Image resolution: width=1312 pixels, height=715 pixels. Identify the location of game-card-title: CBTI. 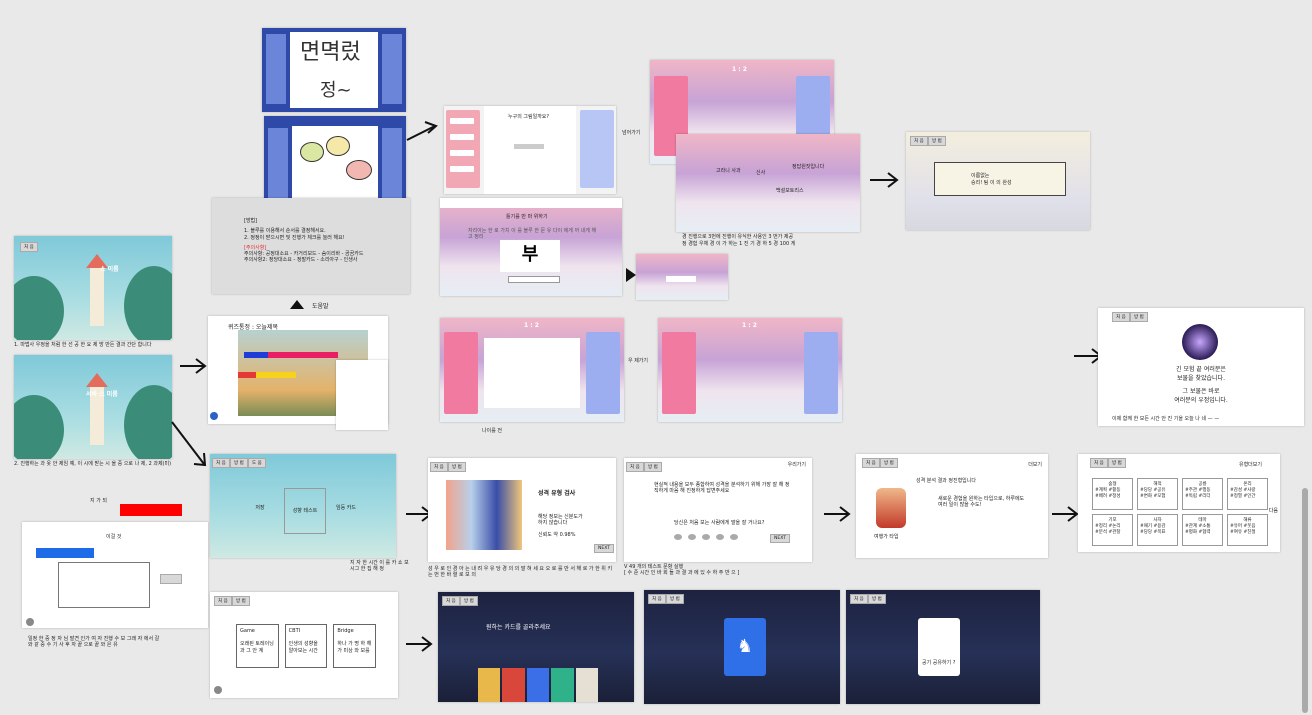
(294, 631).